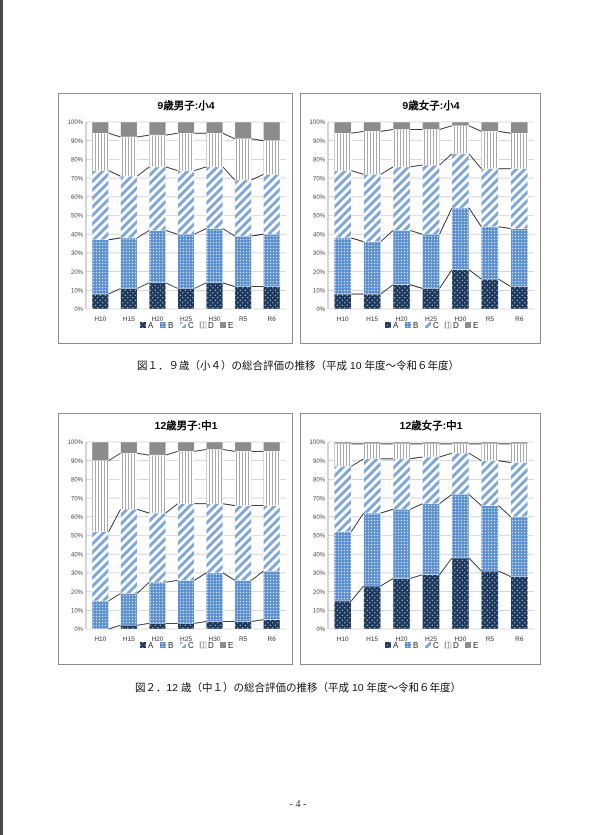  I want to click on figure-2-caption: 図２．12 歳（中１）の総合評価の推移（平成 10 年度～令和６年度）, so click(298, 688).